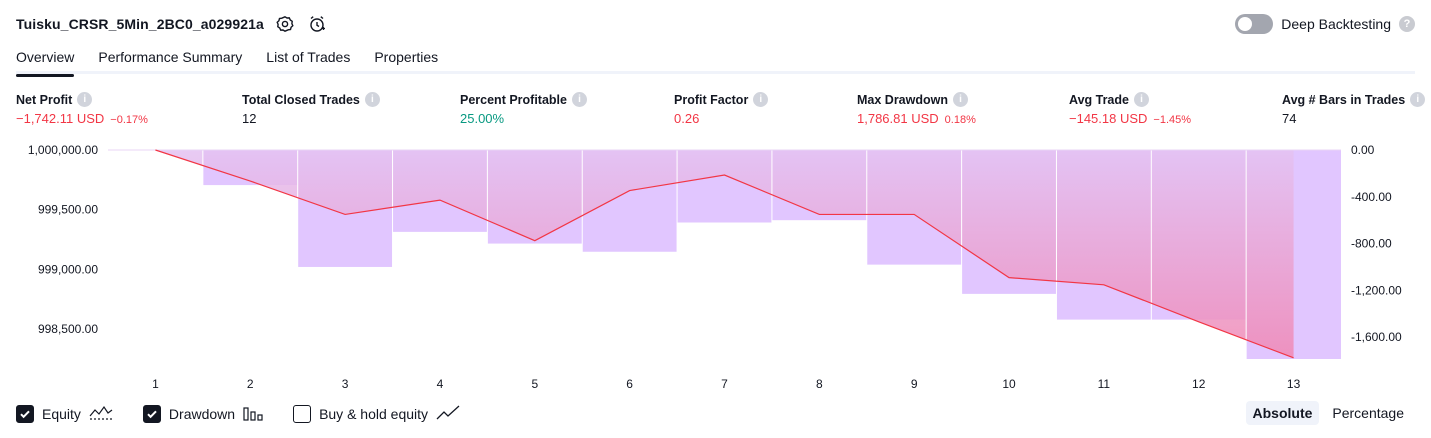  Describe the element at coordinates (1368, 413) in the screenshot. I see `percentage-button: Percentage` at that location.